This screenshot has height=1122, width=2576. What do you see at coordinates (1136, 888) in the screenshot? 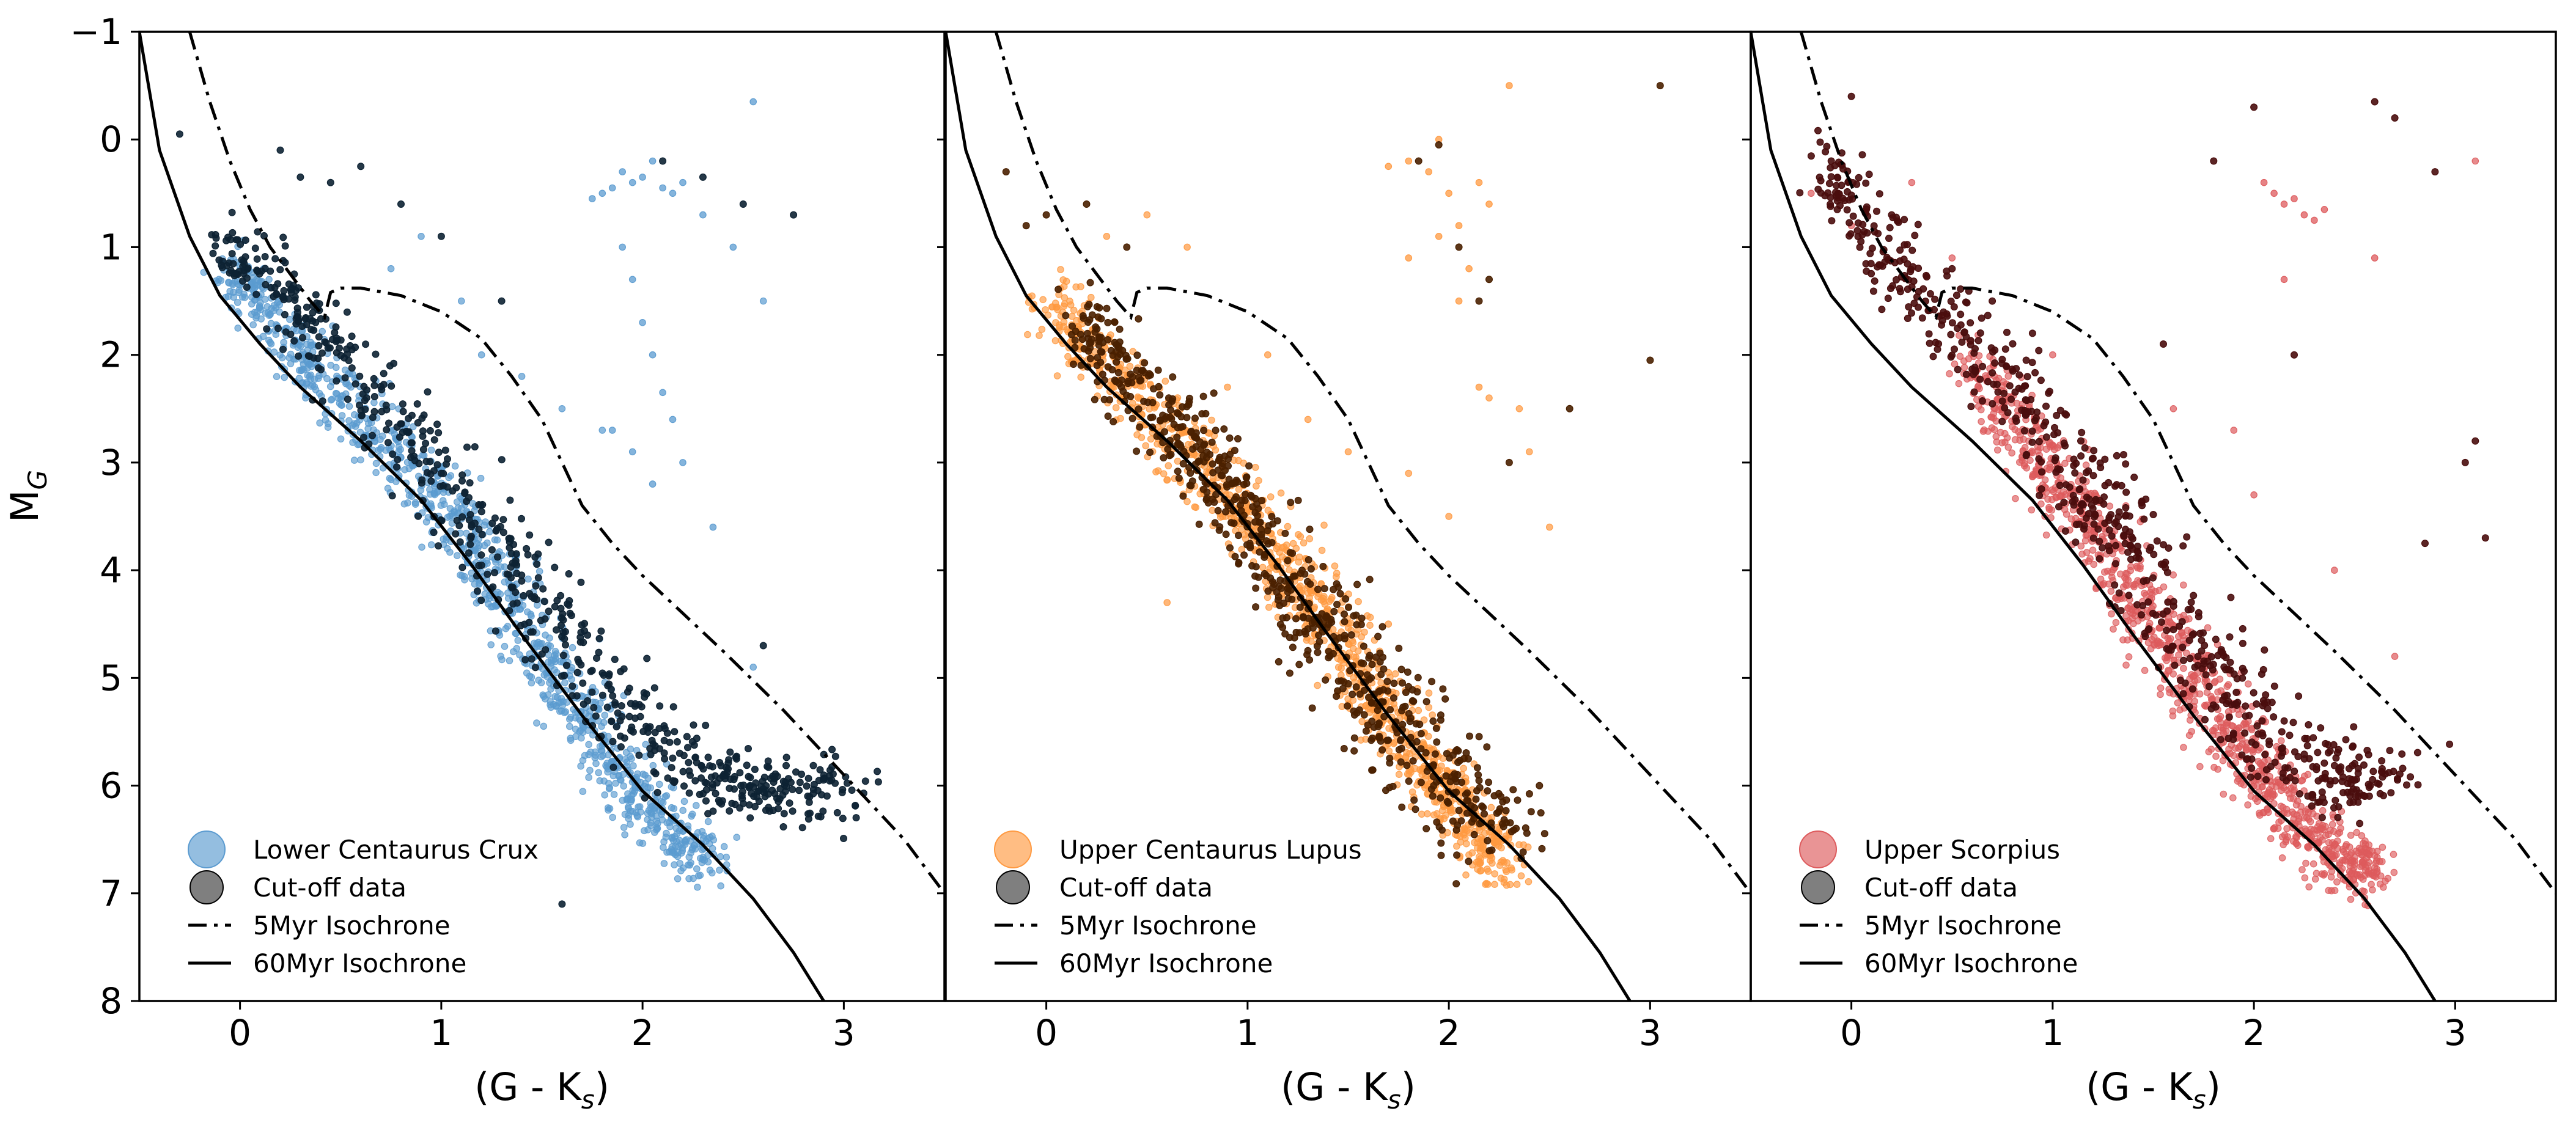
I see `legend-label: Cut-off data` at bounding box center [1136, 888].